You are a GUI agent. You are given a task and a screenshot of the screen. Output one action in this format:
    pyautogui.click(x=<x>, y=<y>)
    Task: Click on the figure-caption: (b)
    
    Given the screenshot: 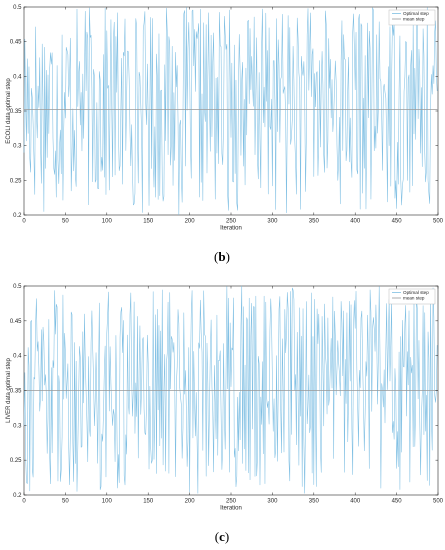 What is the action you would take?
    pyautogui.click(x=222, y=256)
    